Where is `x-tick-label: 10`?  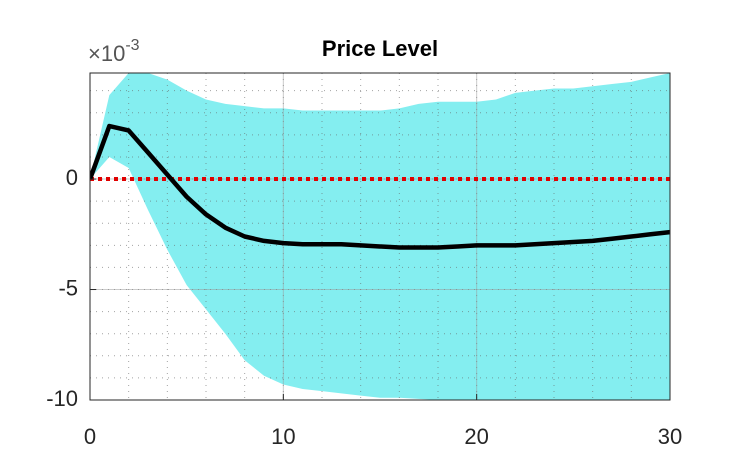 x-tick-label: 10 is located at coordinates (283, 436).